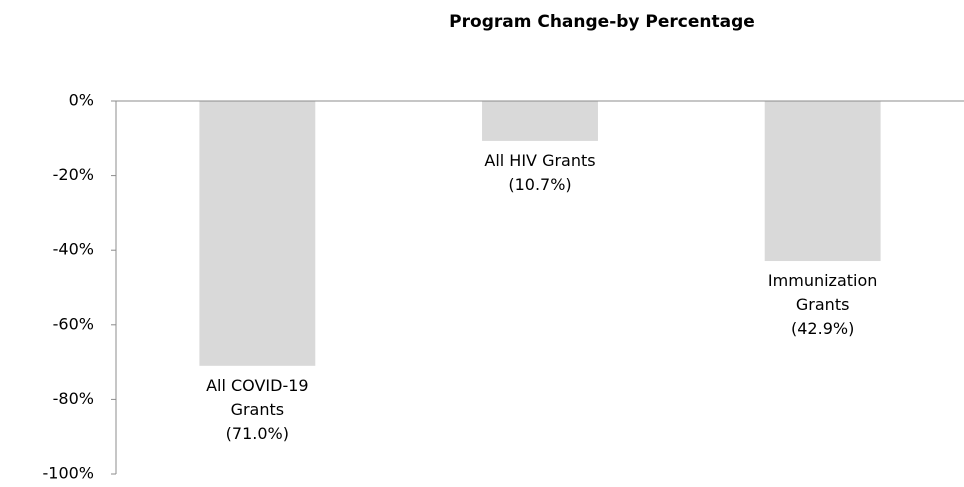  What do you see at coordinates (540, 184) in the screenshot?
I see `value-label: (10.7%)` at bounding box center [540, 184].